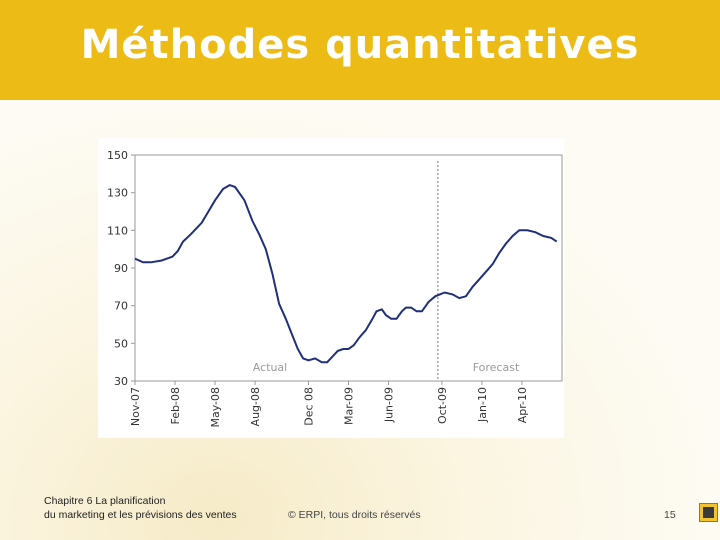  Describe the element at coordinates (117, 155) in the screenshot. I see `y-tick-label: 150` at that location.